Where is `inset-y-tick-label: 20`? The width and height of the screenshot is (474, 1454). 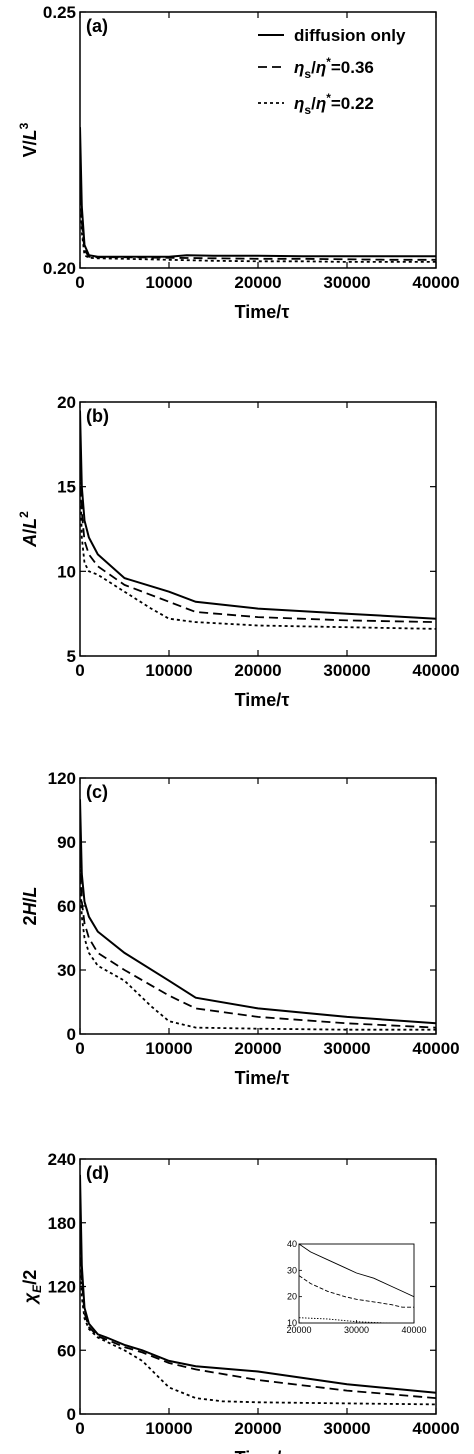
inset-y-tick-label: 20 is located at coordinates (292, 1297).